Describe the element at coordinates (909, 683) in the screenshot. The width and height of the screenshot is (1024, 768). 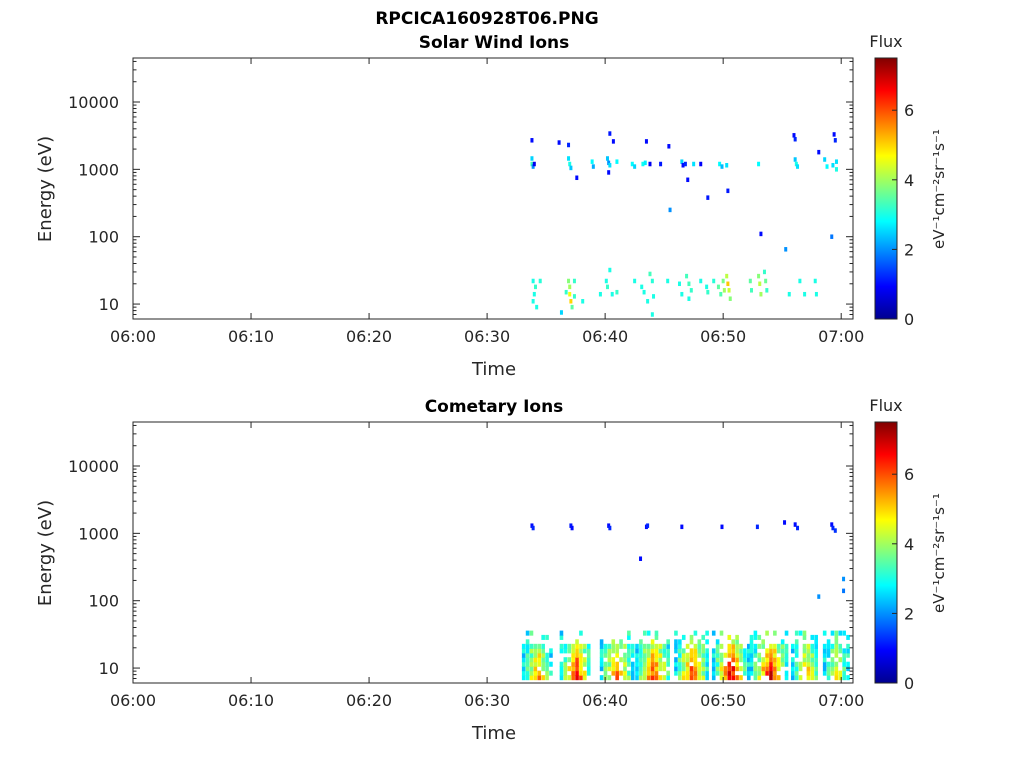
I see `colorbar-tick-label: 0` at that location.